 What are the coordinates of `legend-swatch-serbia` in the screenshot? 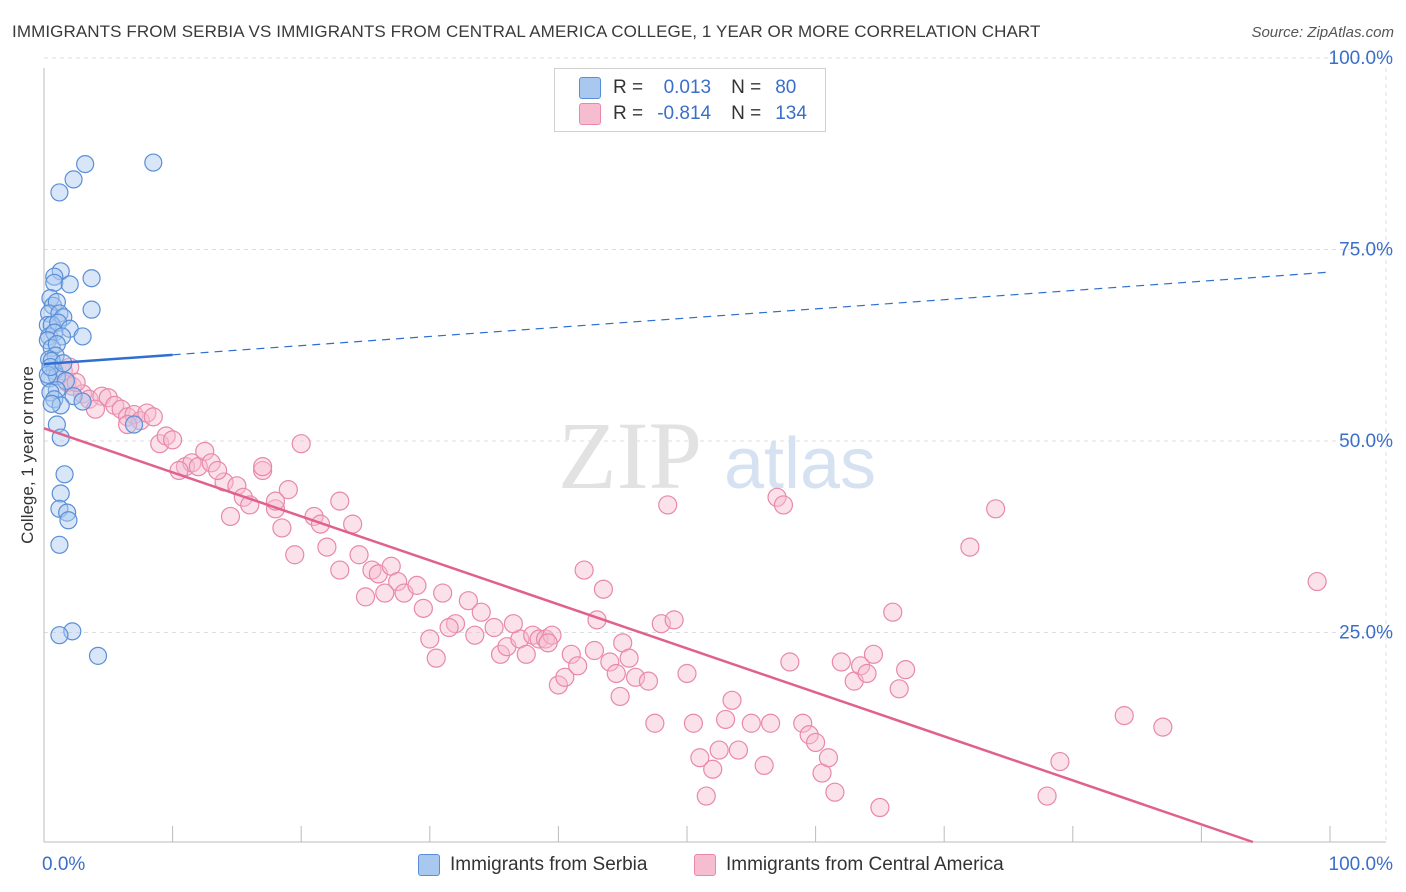 It's located at (429, 865).